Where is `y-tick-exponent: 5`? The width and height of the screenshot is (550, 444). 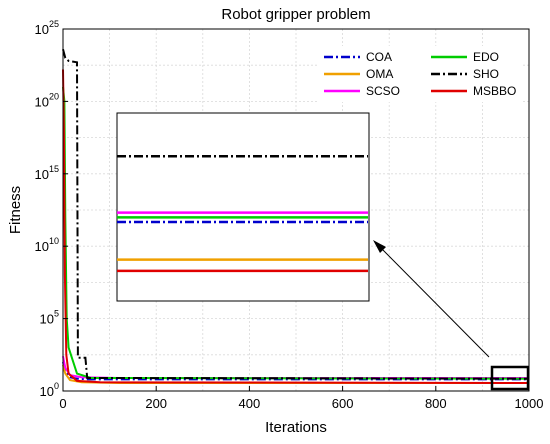 y-tick-exponent: 5 is located at coordinates (56, 314).